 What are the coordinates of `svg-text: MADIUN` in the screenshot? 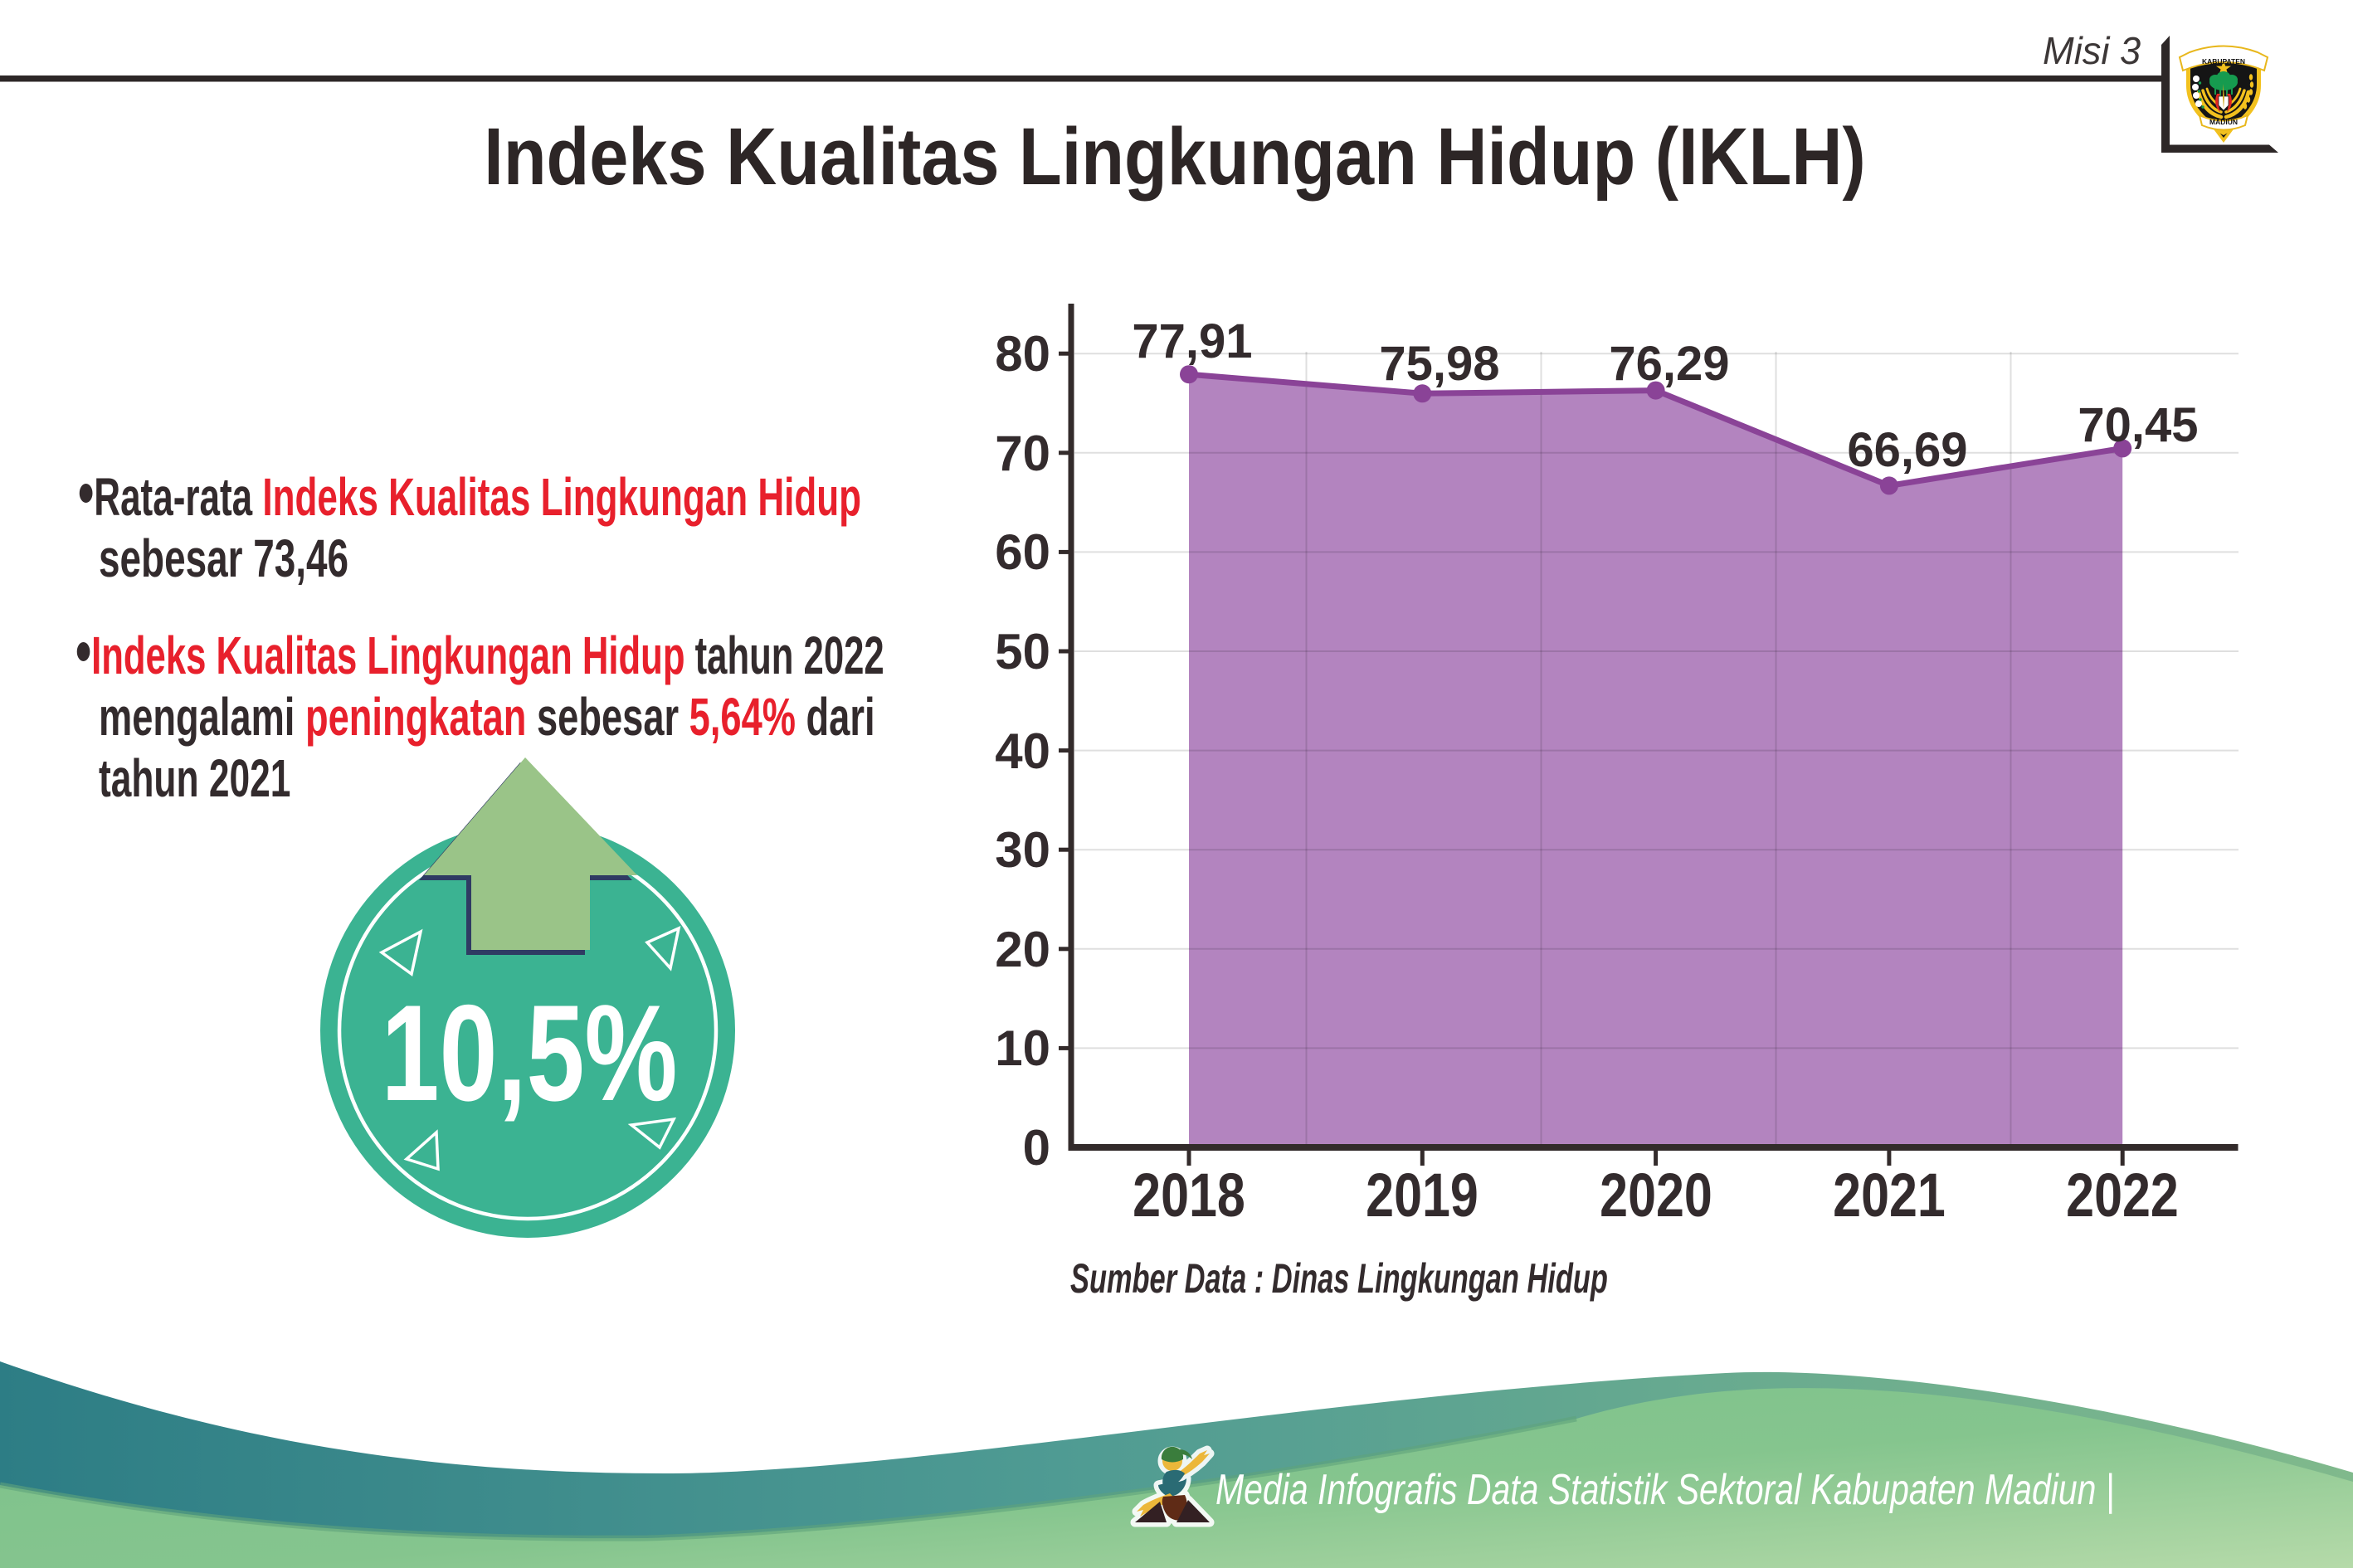 It's located at (2223, 122).